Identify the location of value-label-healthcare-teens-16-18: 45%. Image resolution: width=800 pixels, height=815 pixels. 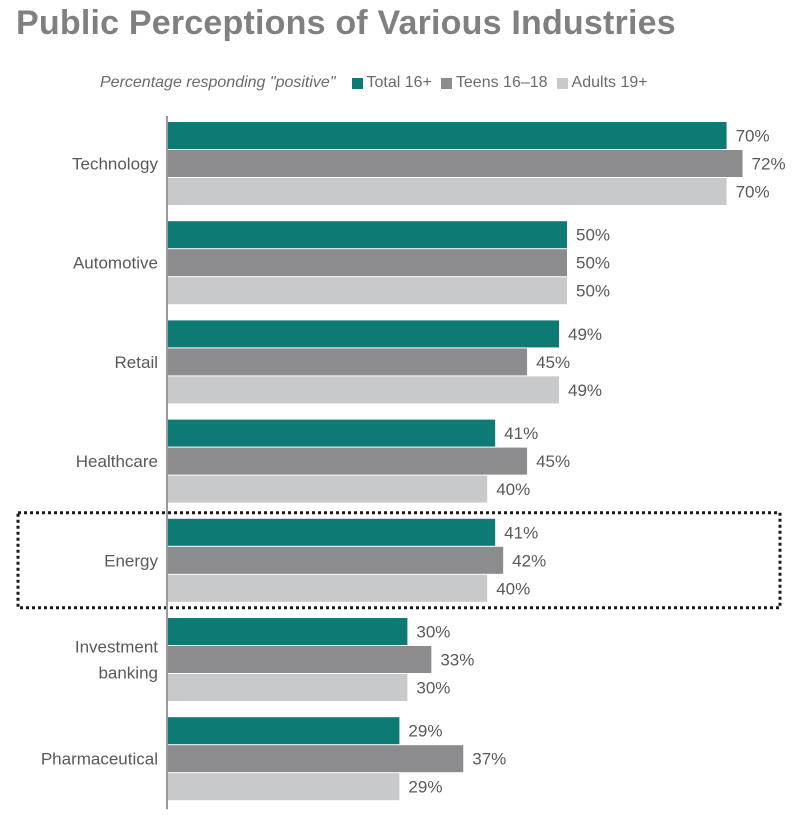
(553, 461).